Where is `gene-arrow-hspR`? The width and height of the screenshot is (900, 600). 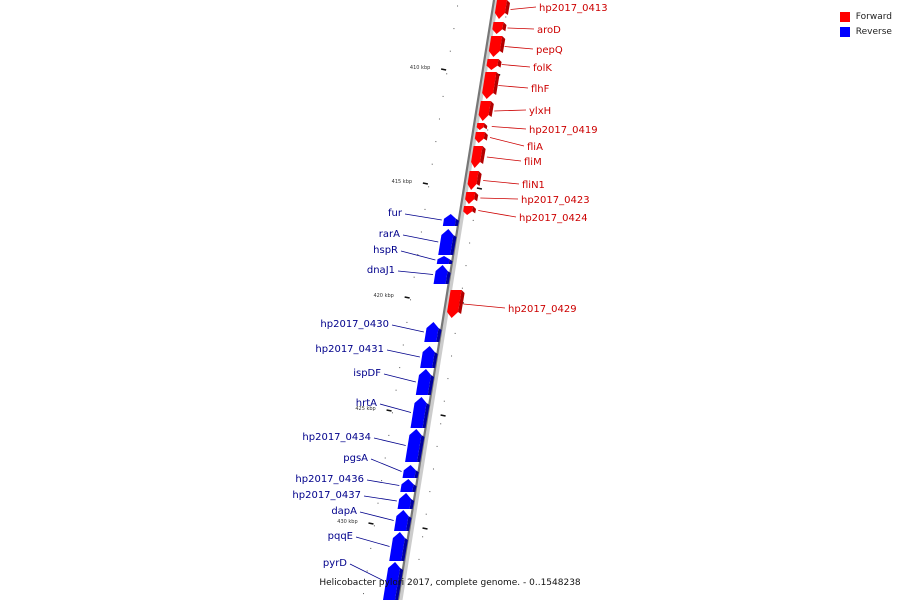 gene-arrow-hspR is located at coordinates (444, 260).